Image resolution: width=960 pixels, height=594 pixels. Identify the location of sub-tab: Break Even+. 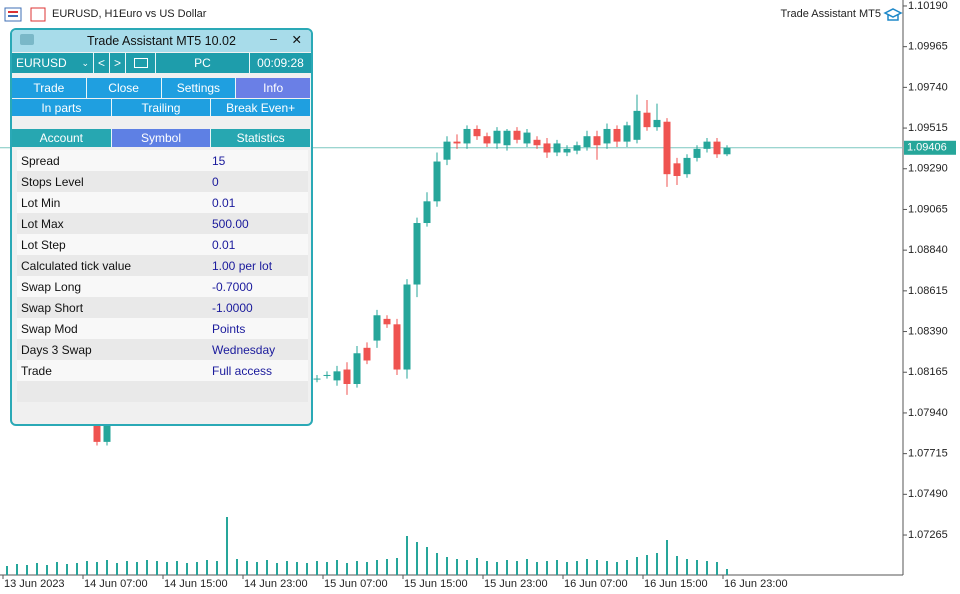
(261, 107).